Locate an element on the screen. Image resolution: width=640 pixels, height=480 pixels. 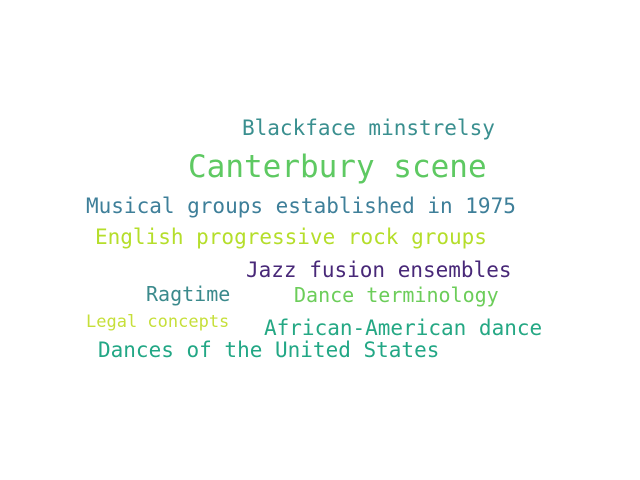
word-canterbury-scene: Canterbury scene is located at coordinates (337, 167).